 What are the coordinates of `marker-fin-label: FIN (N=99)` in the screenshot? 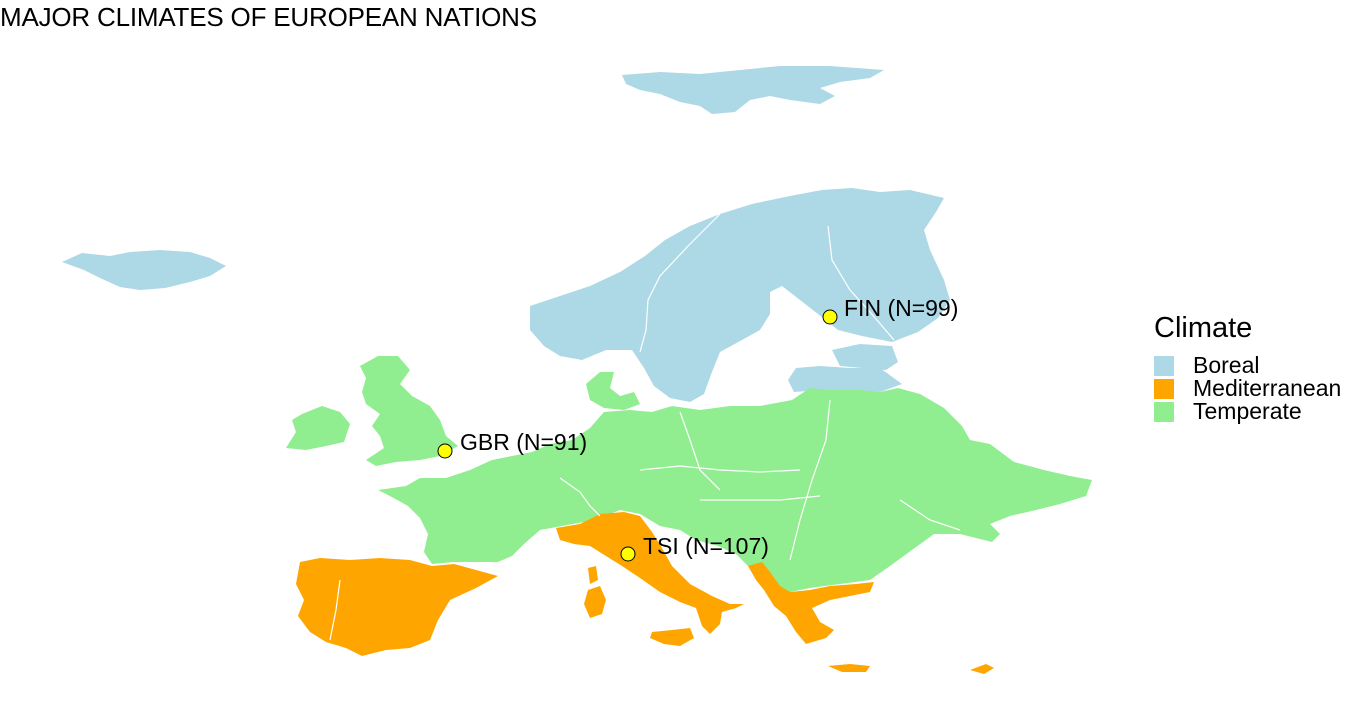 It's located at (901, 308).